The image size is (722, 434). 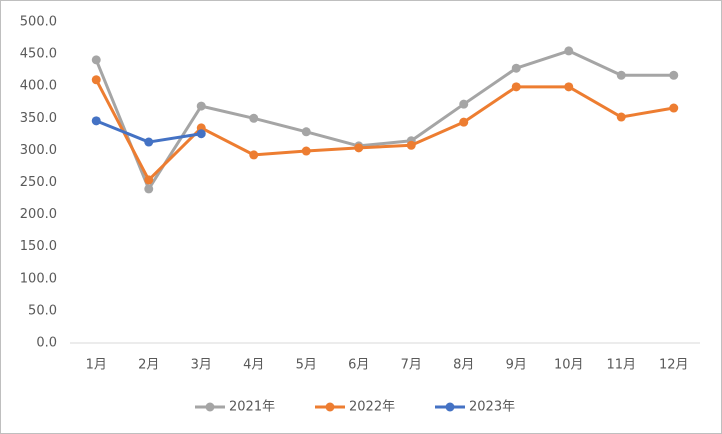 What do you see at coordinates (38, 118) in the screenshot?
I see `y-tick-label: 350.0` at bounding box center [38, 118].